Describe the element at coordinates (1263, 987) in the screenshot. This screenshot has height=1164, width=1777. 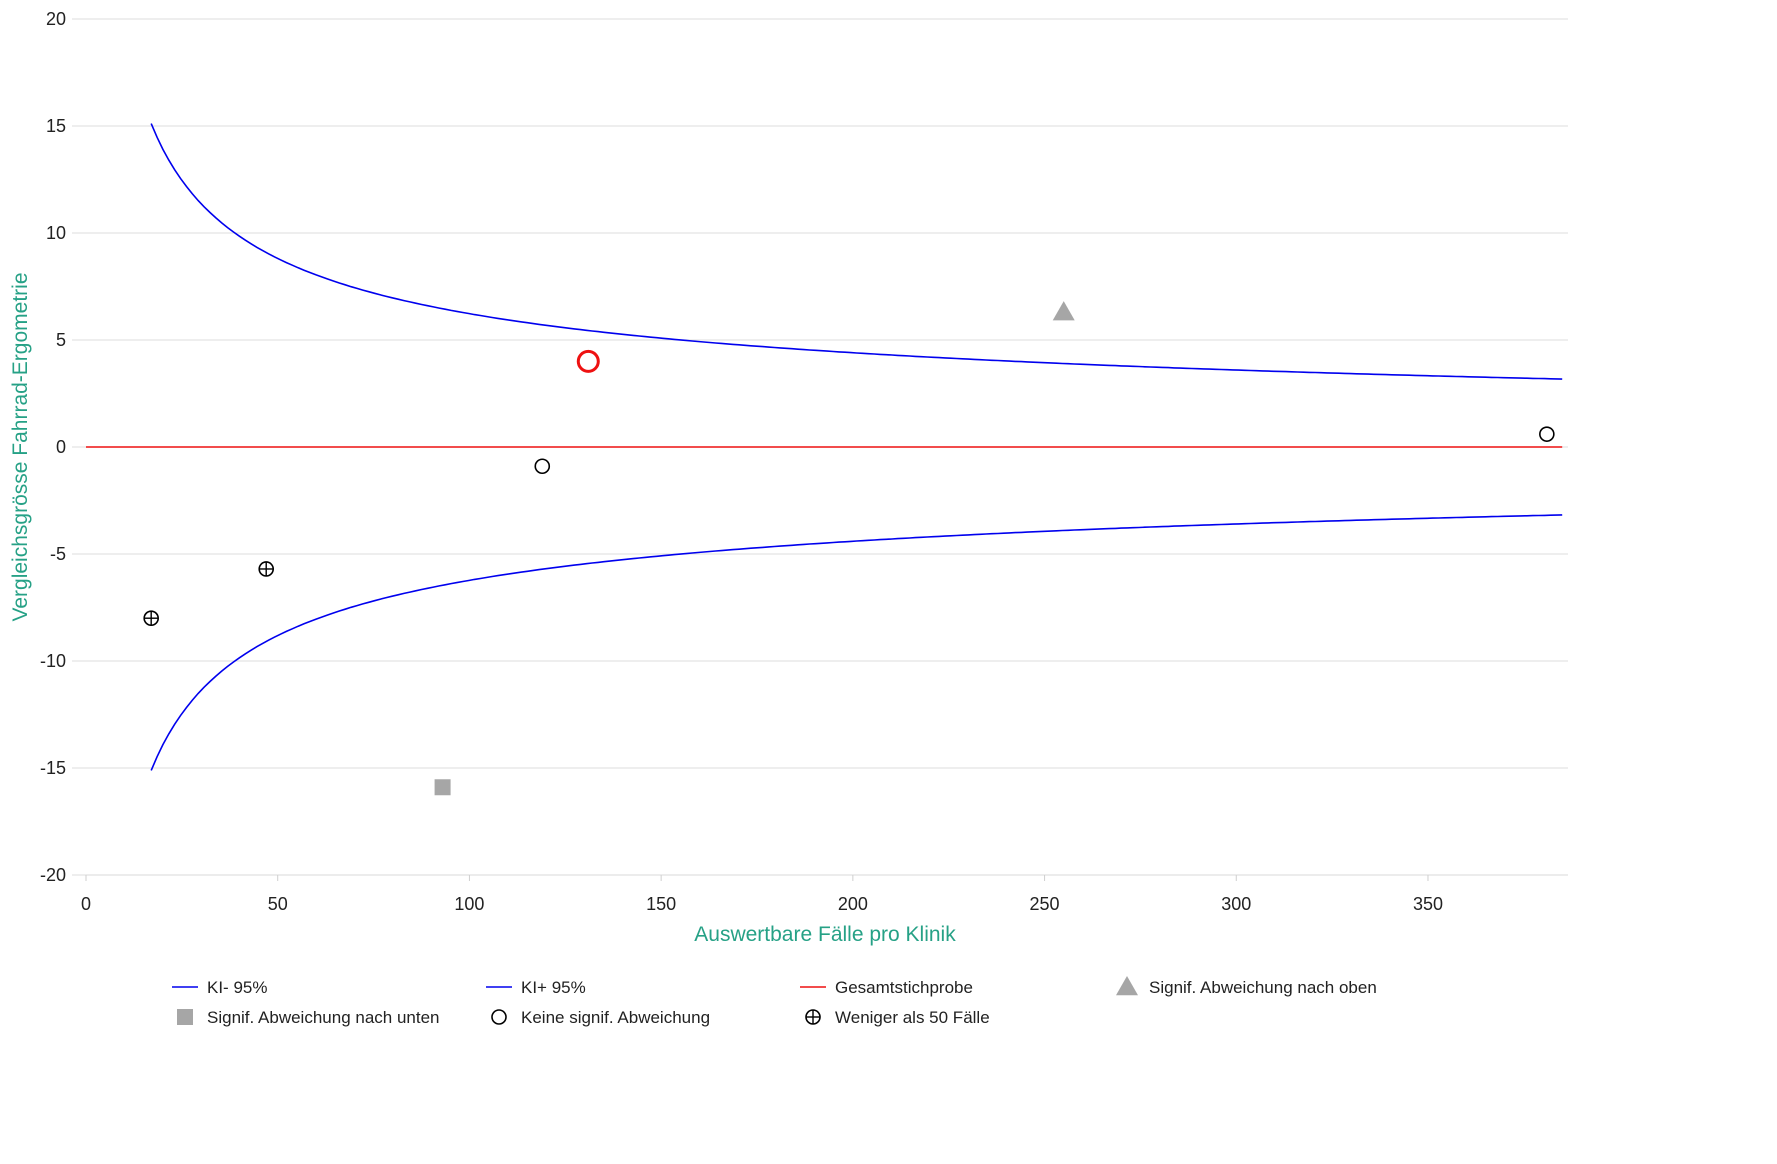
I see `legend-label: Signif. Abweichung nach oben` at that location.